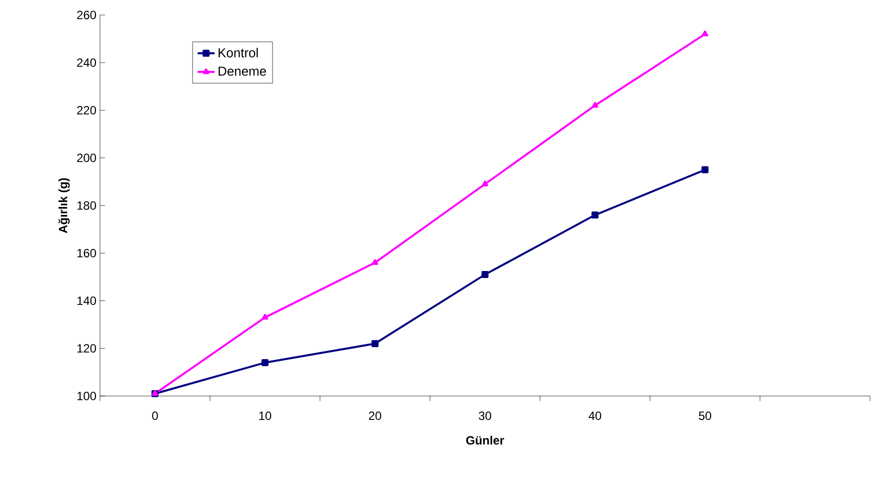  What do you see at coordinates (86, 300) in the screenshot?
I see `y-tick-label: 140` at bounding box center [86, 300].